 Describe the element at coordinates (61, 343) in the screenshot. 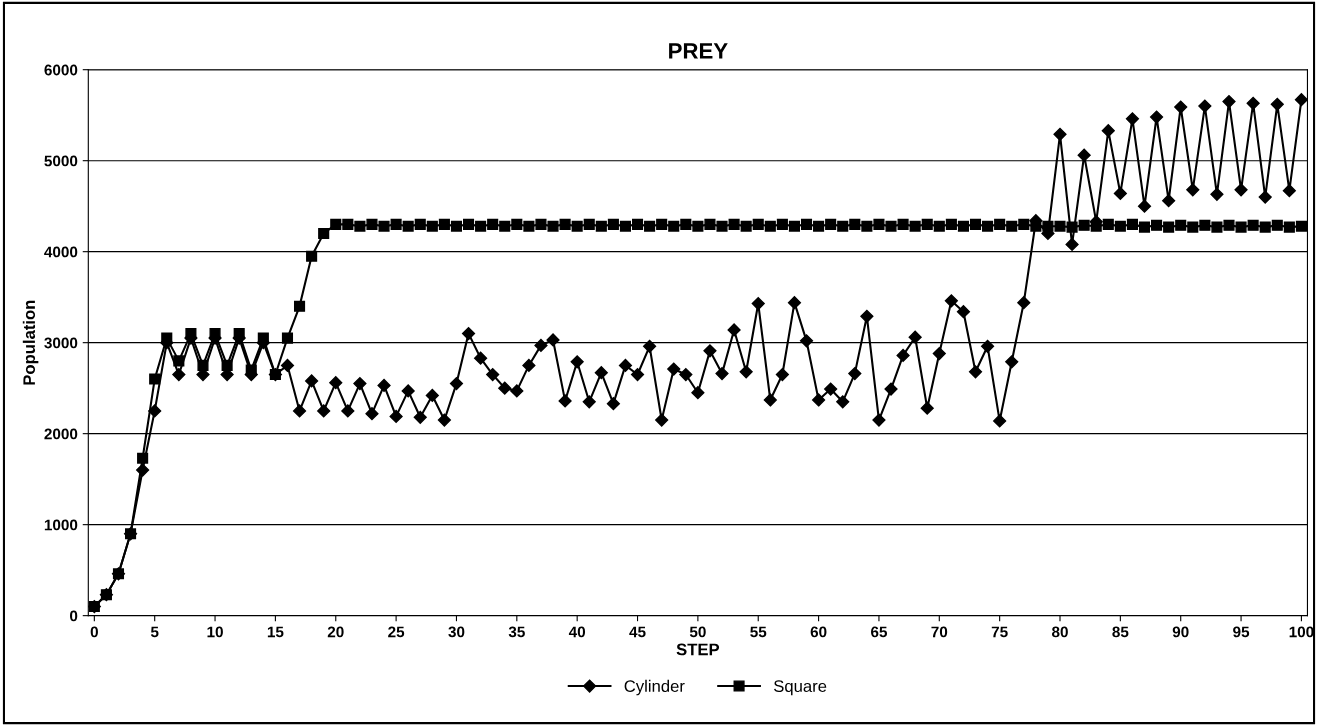

I see `y-tick-label: 3000` at that location.